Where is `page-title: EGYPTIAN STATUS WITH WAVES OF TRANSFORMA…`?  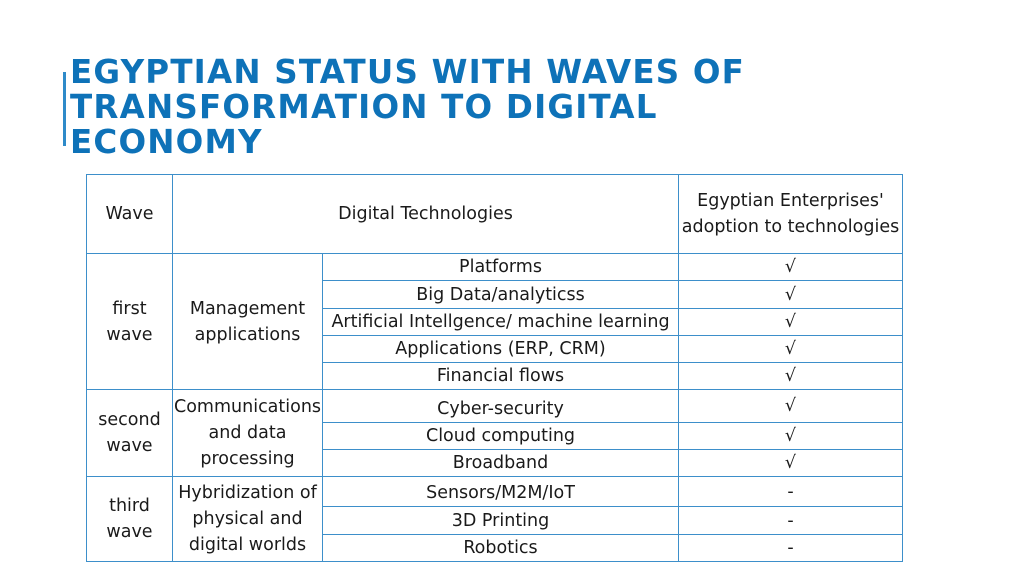
page-title: EGYPTIAN STATUS WITH WAVES OF TRANSFORMA… is located at coordinates (450, 107).